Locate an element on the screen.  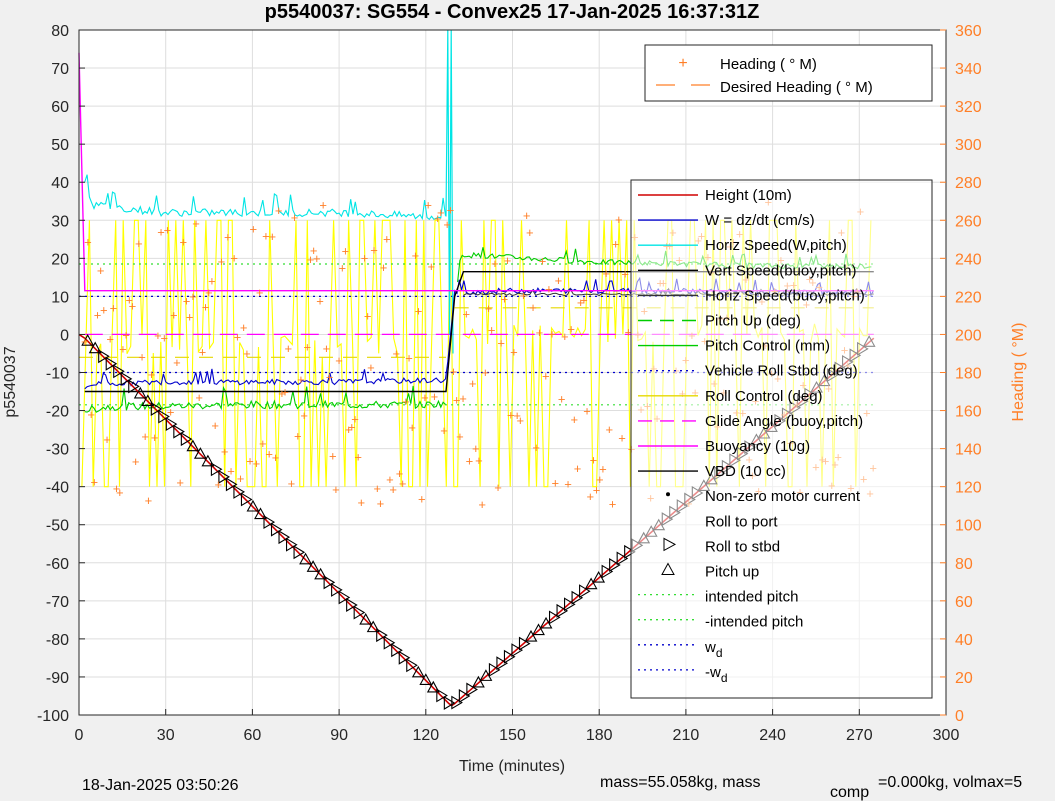
y-tick-label: -50 is located at coordinates (57, 526).